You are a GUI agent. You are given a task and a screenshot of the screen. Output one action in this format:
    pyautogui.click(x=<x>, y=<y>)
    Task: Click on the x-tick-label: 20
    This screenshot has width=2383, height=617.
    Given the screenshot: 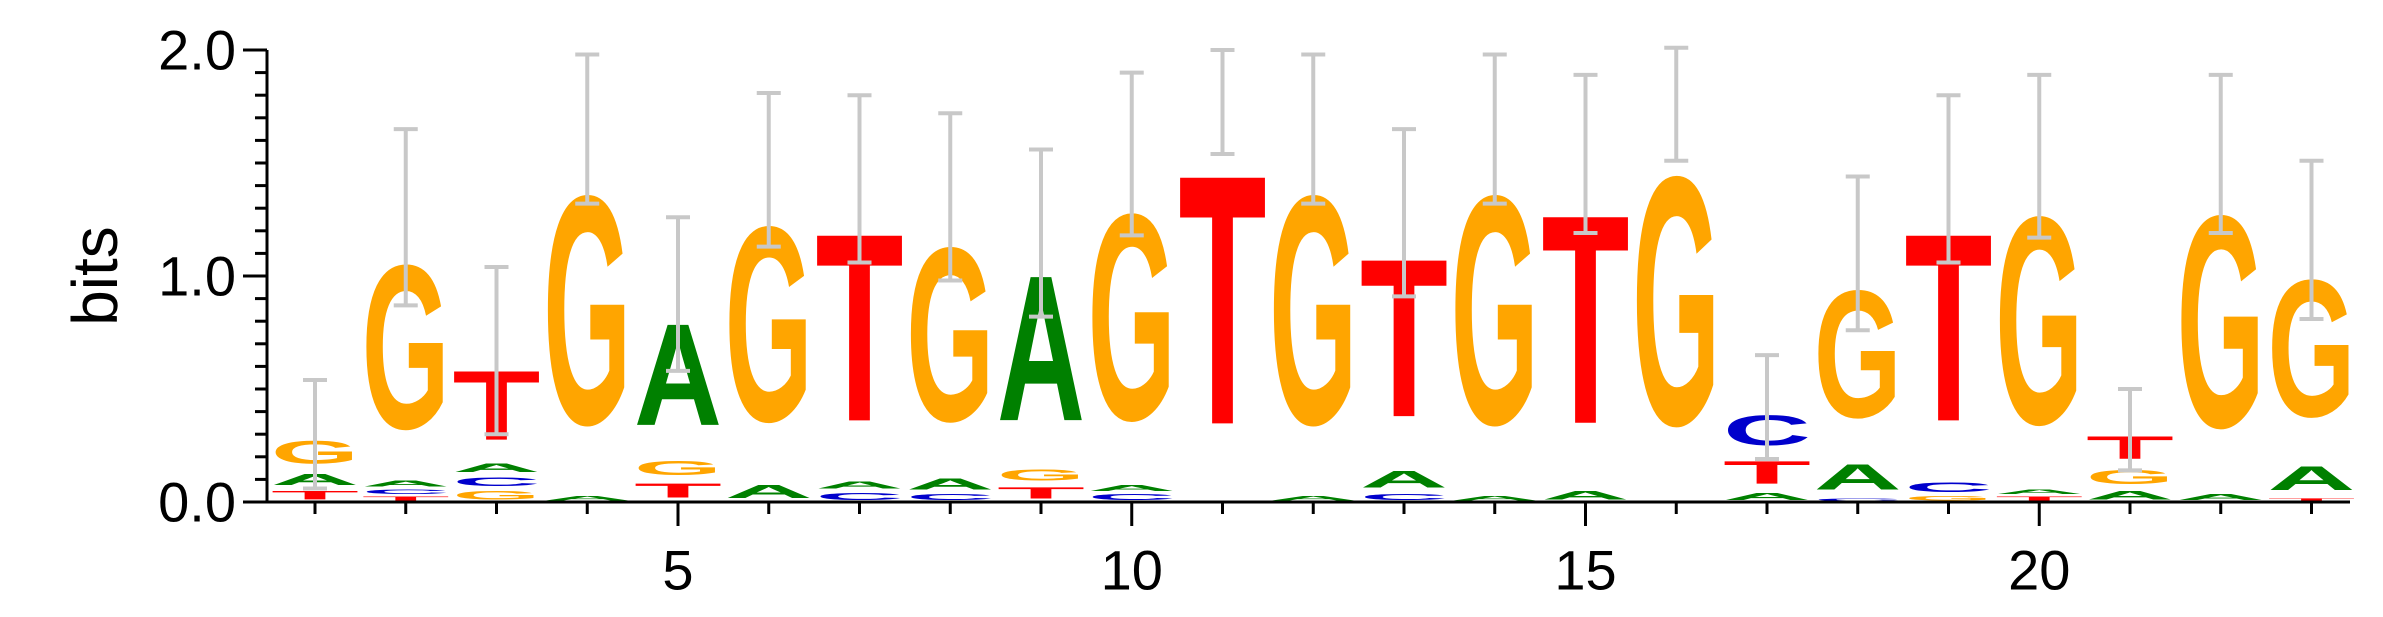 What is the action you would take?
    pyautogui.click(x=2039, y=570)
    